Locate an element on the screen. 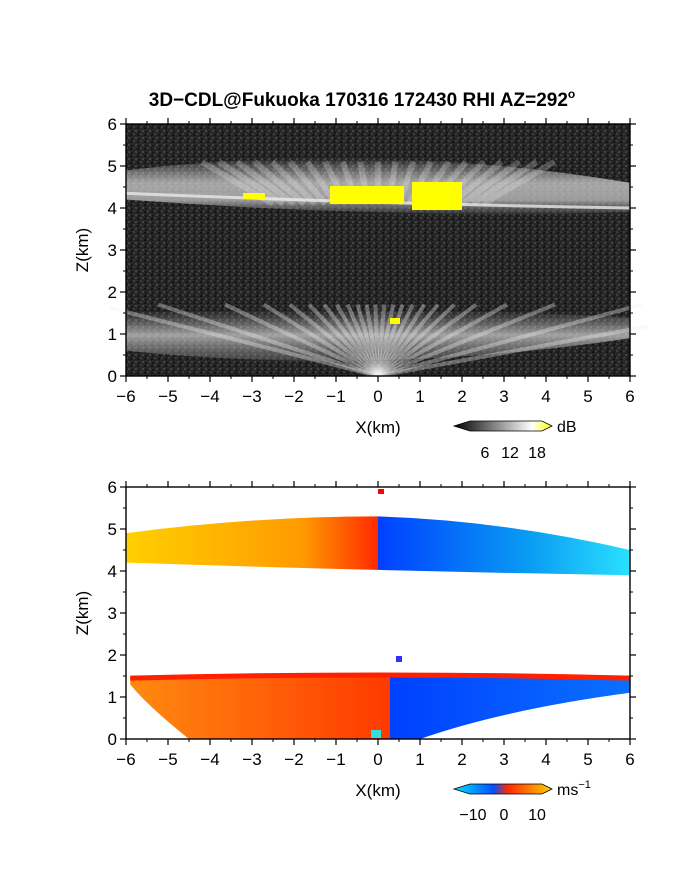 The image size is (680, 880). cloud-layer-upper is located at coordinates (378, 186).